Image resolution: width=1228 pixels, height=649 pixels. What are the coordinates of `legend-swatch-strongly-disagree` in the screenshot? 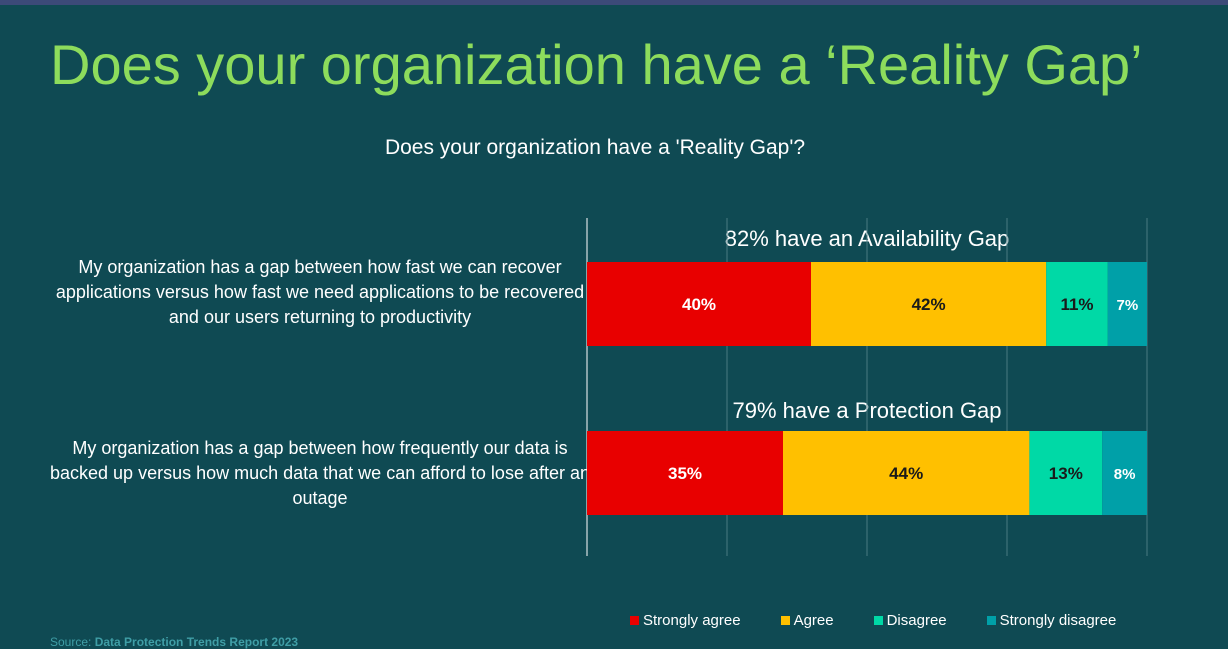 It's located at (991, 620).